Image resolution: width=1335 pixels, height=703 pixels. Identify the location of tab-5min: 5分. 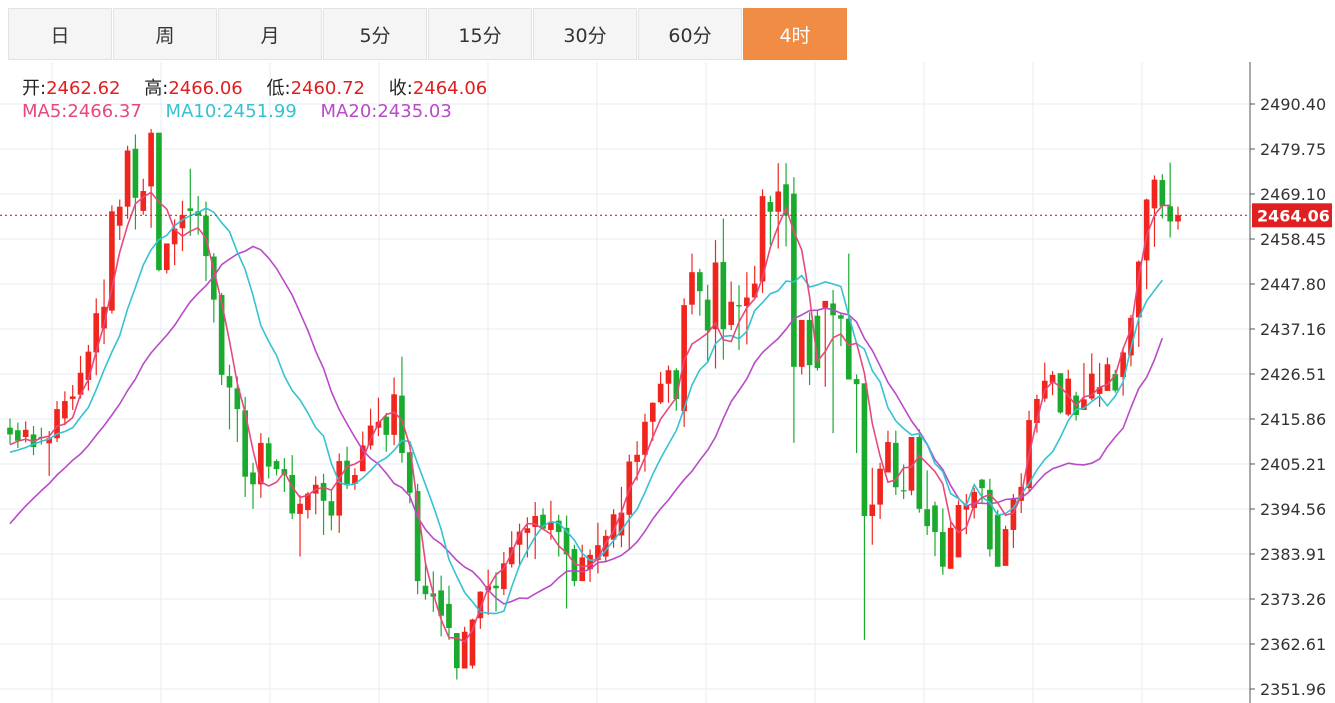
(375, 34).